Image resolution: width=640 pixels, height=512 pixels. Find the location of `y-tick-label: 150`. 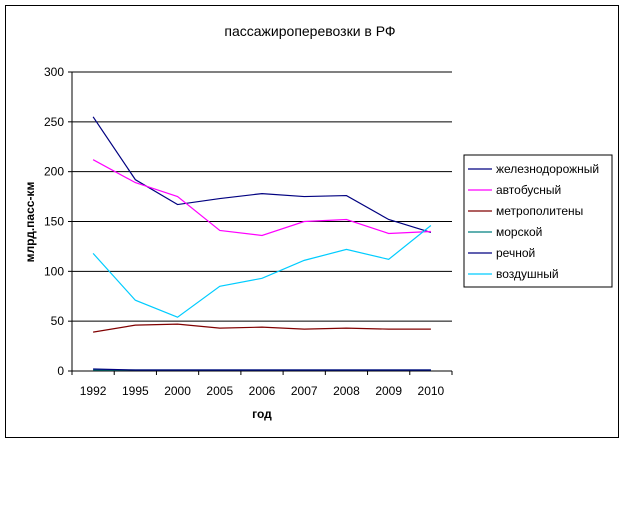

y-tick-label: 150 is located at coordinates (54, 222).